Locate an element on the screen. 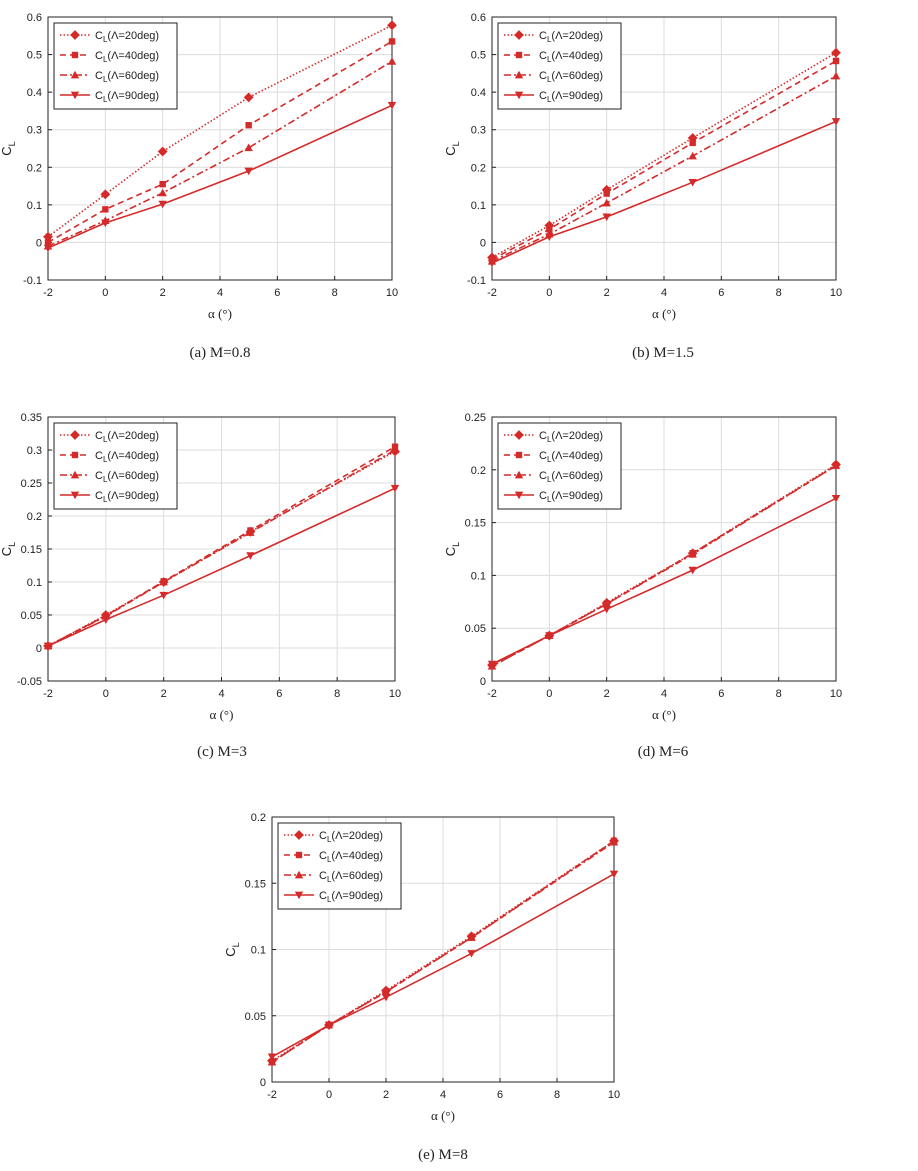 This screenshot has height=1171, width=918. chart-caption: (a) M=0.8 is located at coordinates (220, 353).